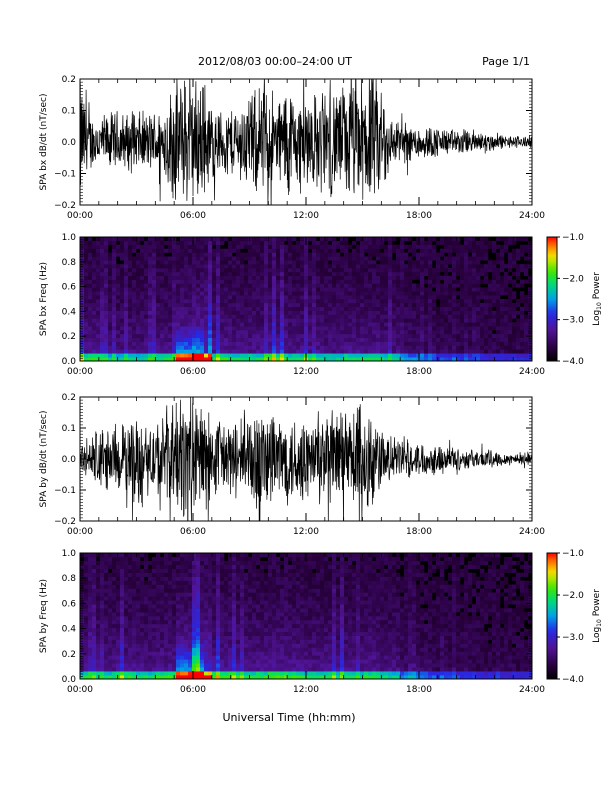 Image resolution: width=612 pixels, height=792 pixels. I want to click on y-axis-label: SPA by Freq (Hz), so click(44, 616).